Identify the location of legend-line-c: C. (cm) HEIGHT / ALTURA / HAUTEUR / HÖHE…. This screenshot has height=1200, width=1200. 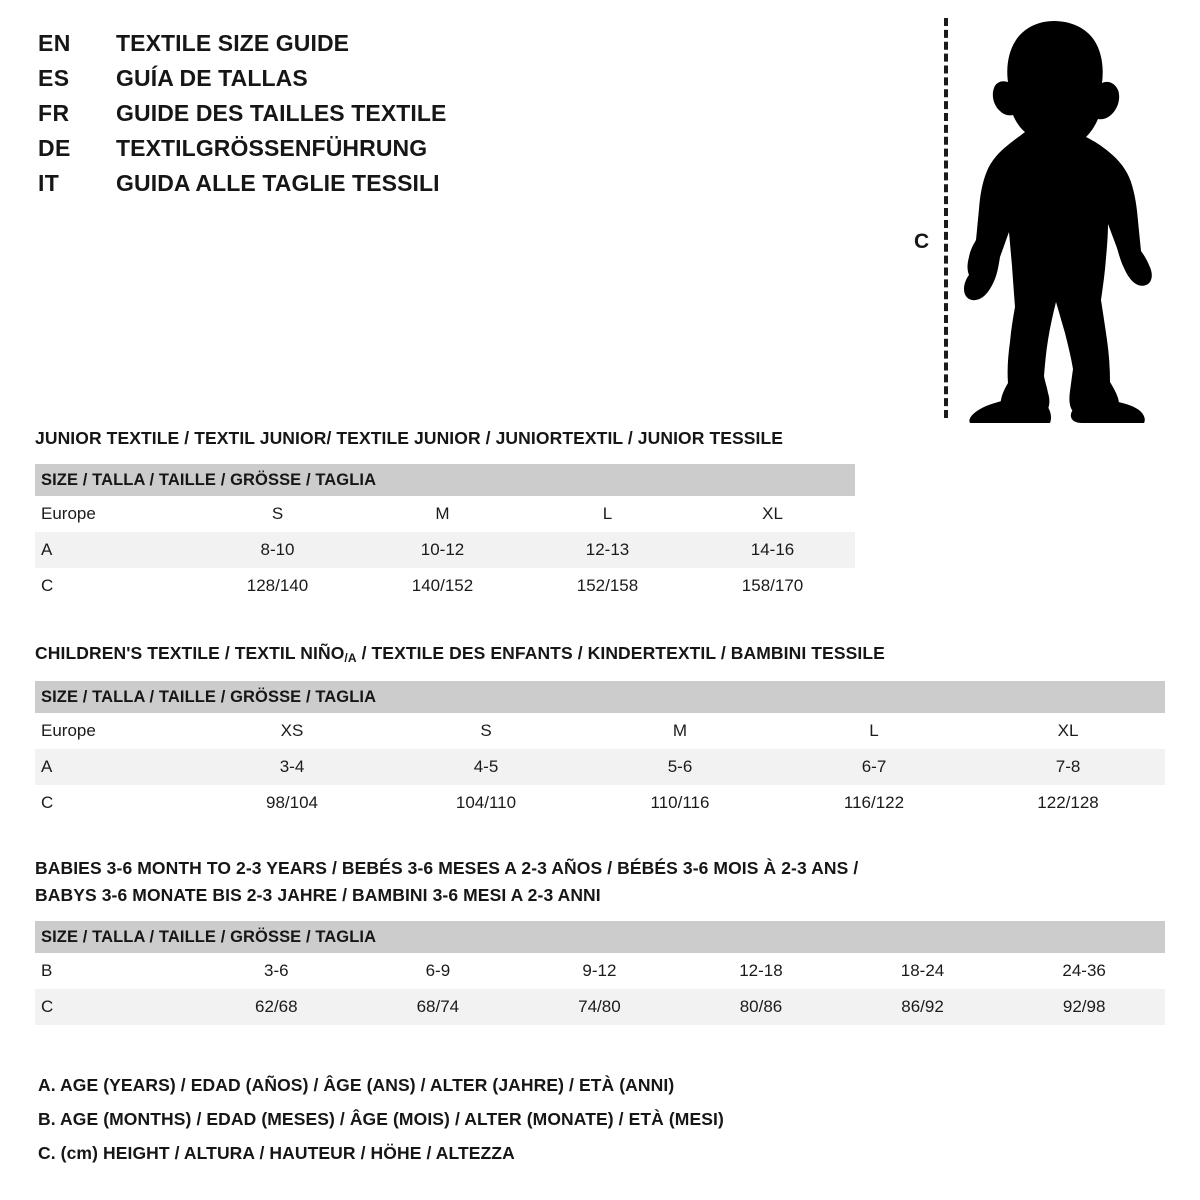
(276, 1153).